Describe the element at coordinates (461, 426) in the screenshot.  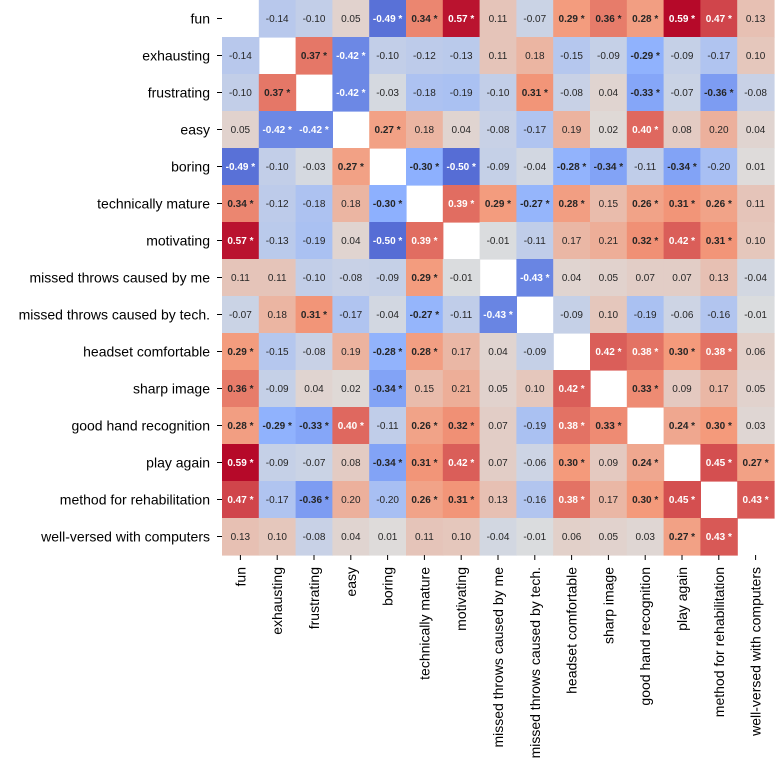
I see `cell-value-label: 0.32 *` at that location.